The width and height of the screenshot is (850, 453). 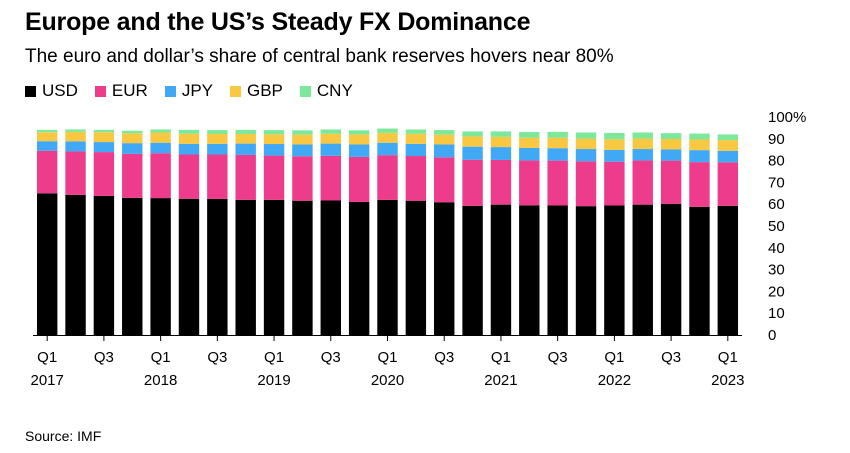 What do you see at coordinates (278, 22) in the screenshot?
I see `chart-title: Europe and the US’s Steady FX Dominance` at bounding box center [278, 22].